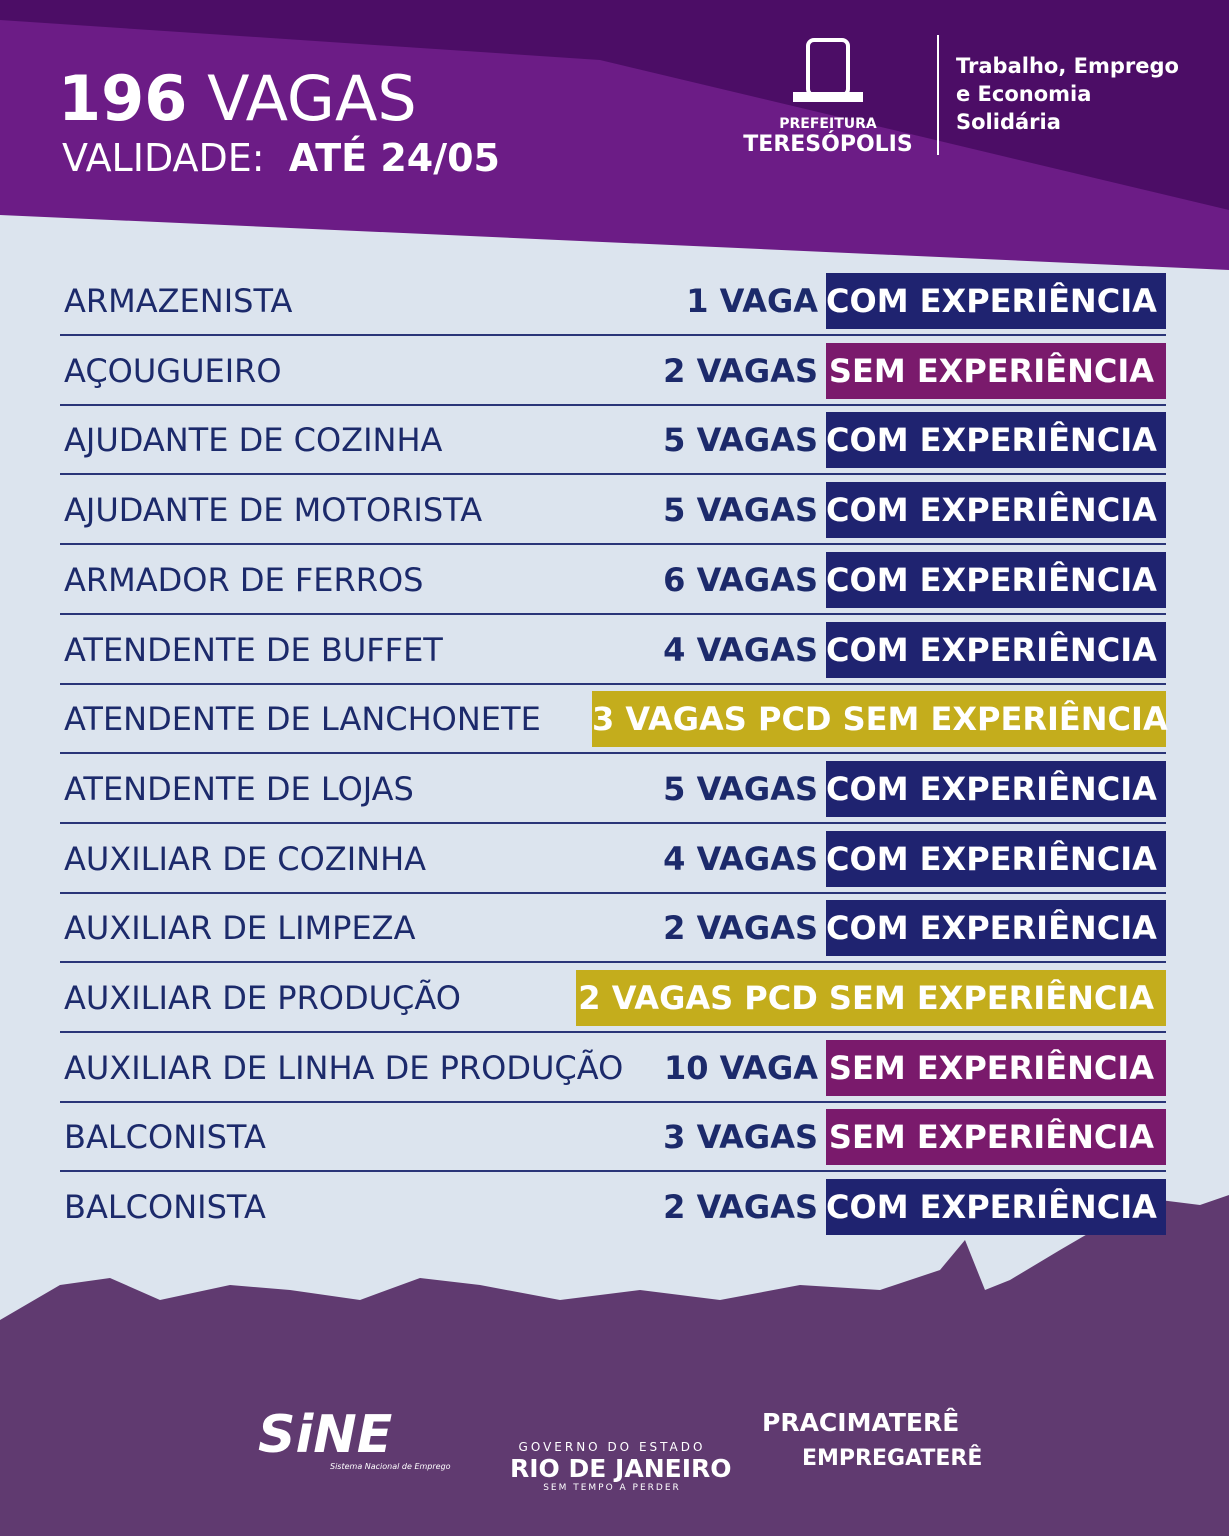  I want to click on vacancies: 10 VAGA, so click(740, 1067).